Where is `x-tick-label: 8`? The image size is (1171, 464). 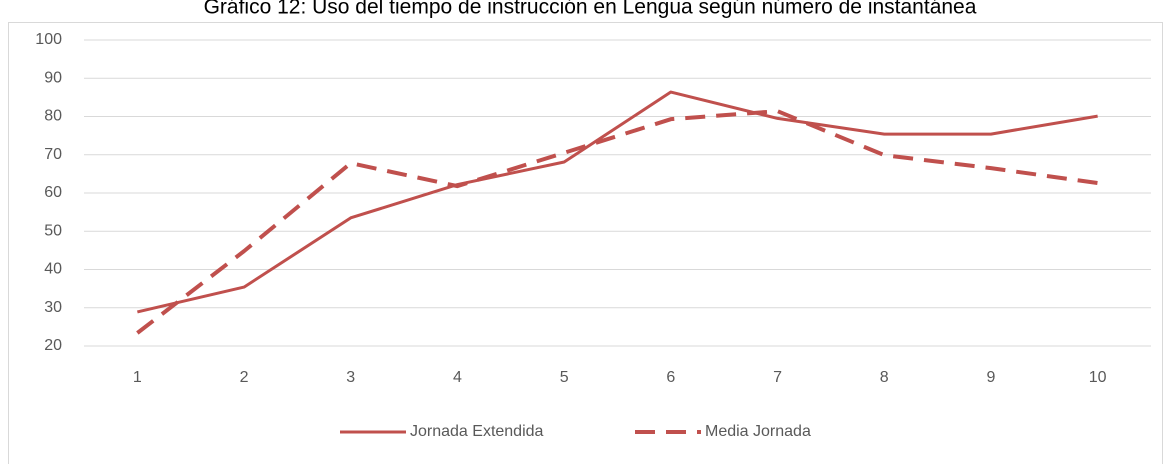
x-tick-label: 8 is located at coordinates (884, 377).